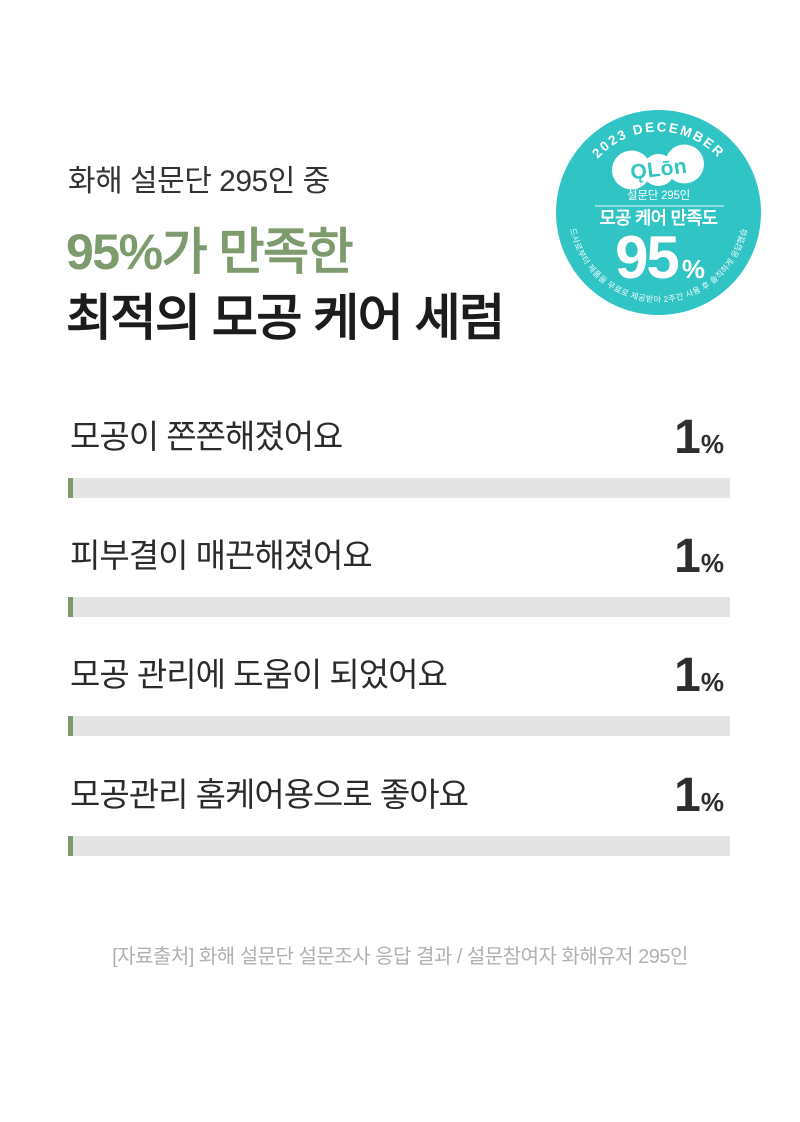 The width and height of the screenshot is (800, 1122). Describe the element at coordinates (631, 170) in the screenshot. I see `logo-blob-left` at that location.